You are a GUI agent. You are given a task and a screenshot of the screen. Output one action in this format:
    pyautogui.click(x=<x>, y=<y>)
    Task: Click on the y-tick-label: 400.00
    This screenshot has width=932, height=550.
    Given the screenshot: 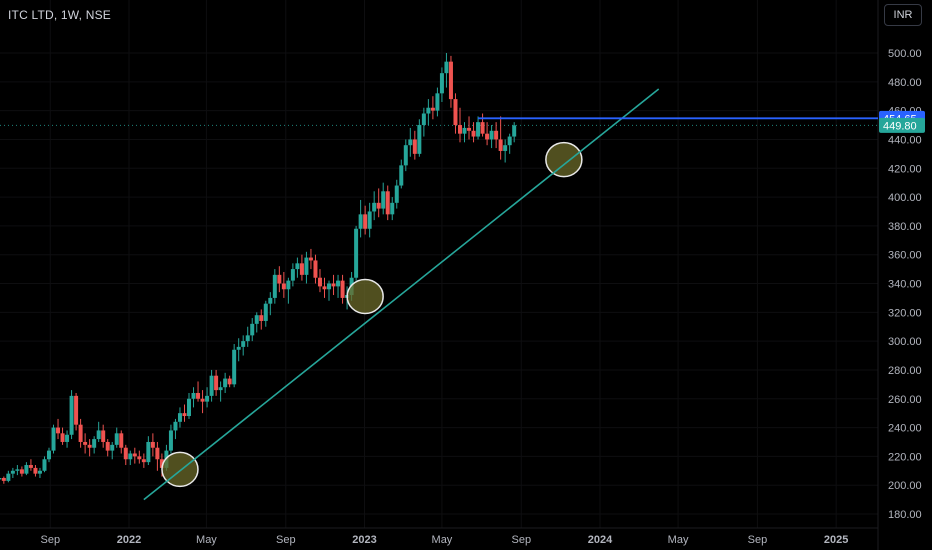 What is the action you would take?
    pyautogui.click(x=905, y=198)
    